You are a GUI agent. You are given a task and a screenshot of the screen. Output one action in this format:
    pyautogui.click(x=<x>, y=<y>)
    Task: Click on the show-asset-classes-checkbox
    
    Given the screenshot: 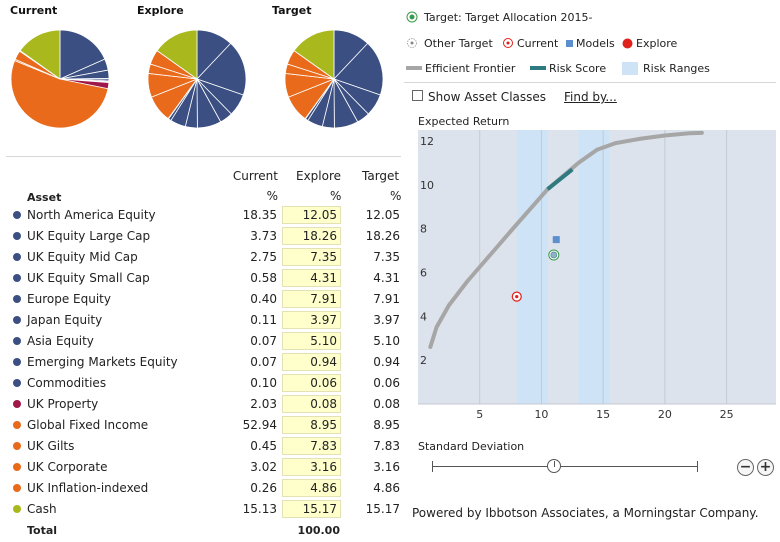 What is the action you would take?
    pyautogui.click(x=417, y=95)
    